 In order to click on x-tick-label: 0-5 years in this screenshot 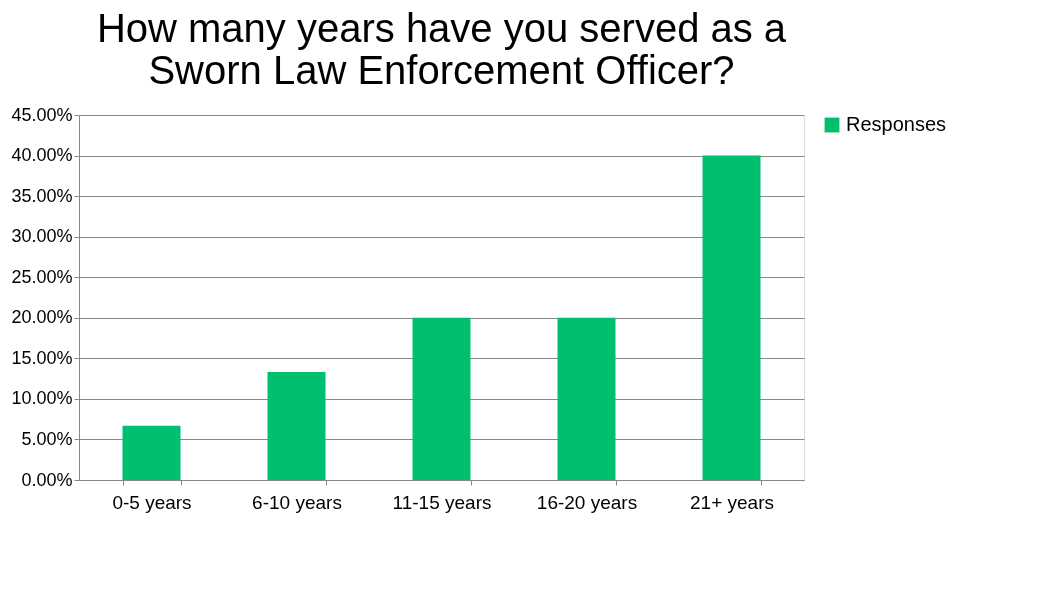, I will do `click(152, 502)`.